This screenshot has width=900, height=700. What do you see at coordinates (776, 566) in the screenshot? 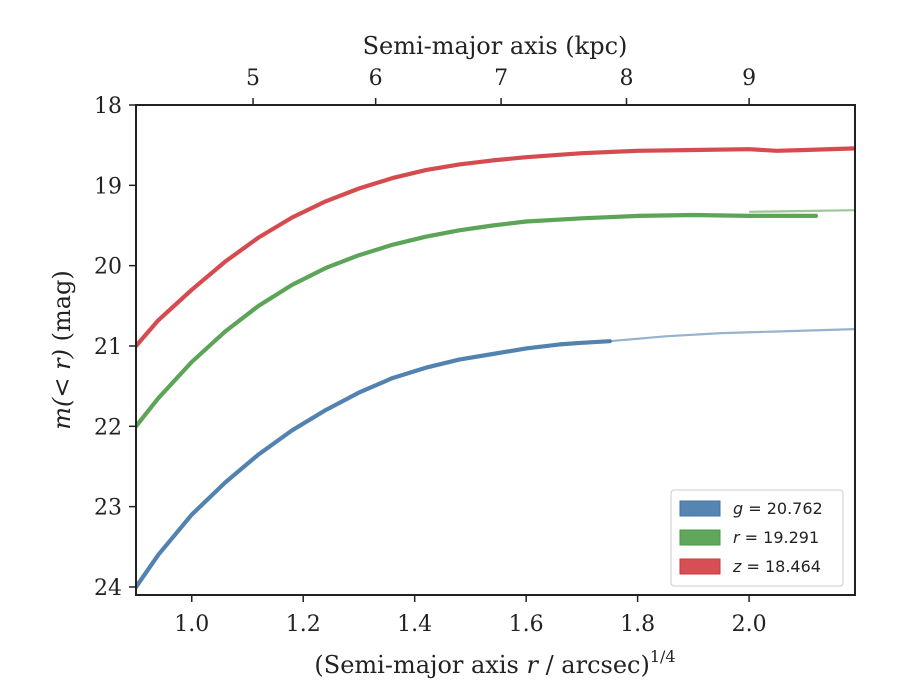
I see `legend-label-z: z = 18.464` at bounding box center [776, 566].